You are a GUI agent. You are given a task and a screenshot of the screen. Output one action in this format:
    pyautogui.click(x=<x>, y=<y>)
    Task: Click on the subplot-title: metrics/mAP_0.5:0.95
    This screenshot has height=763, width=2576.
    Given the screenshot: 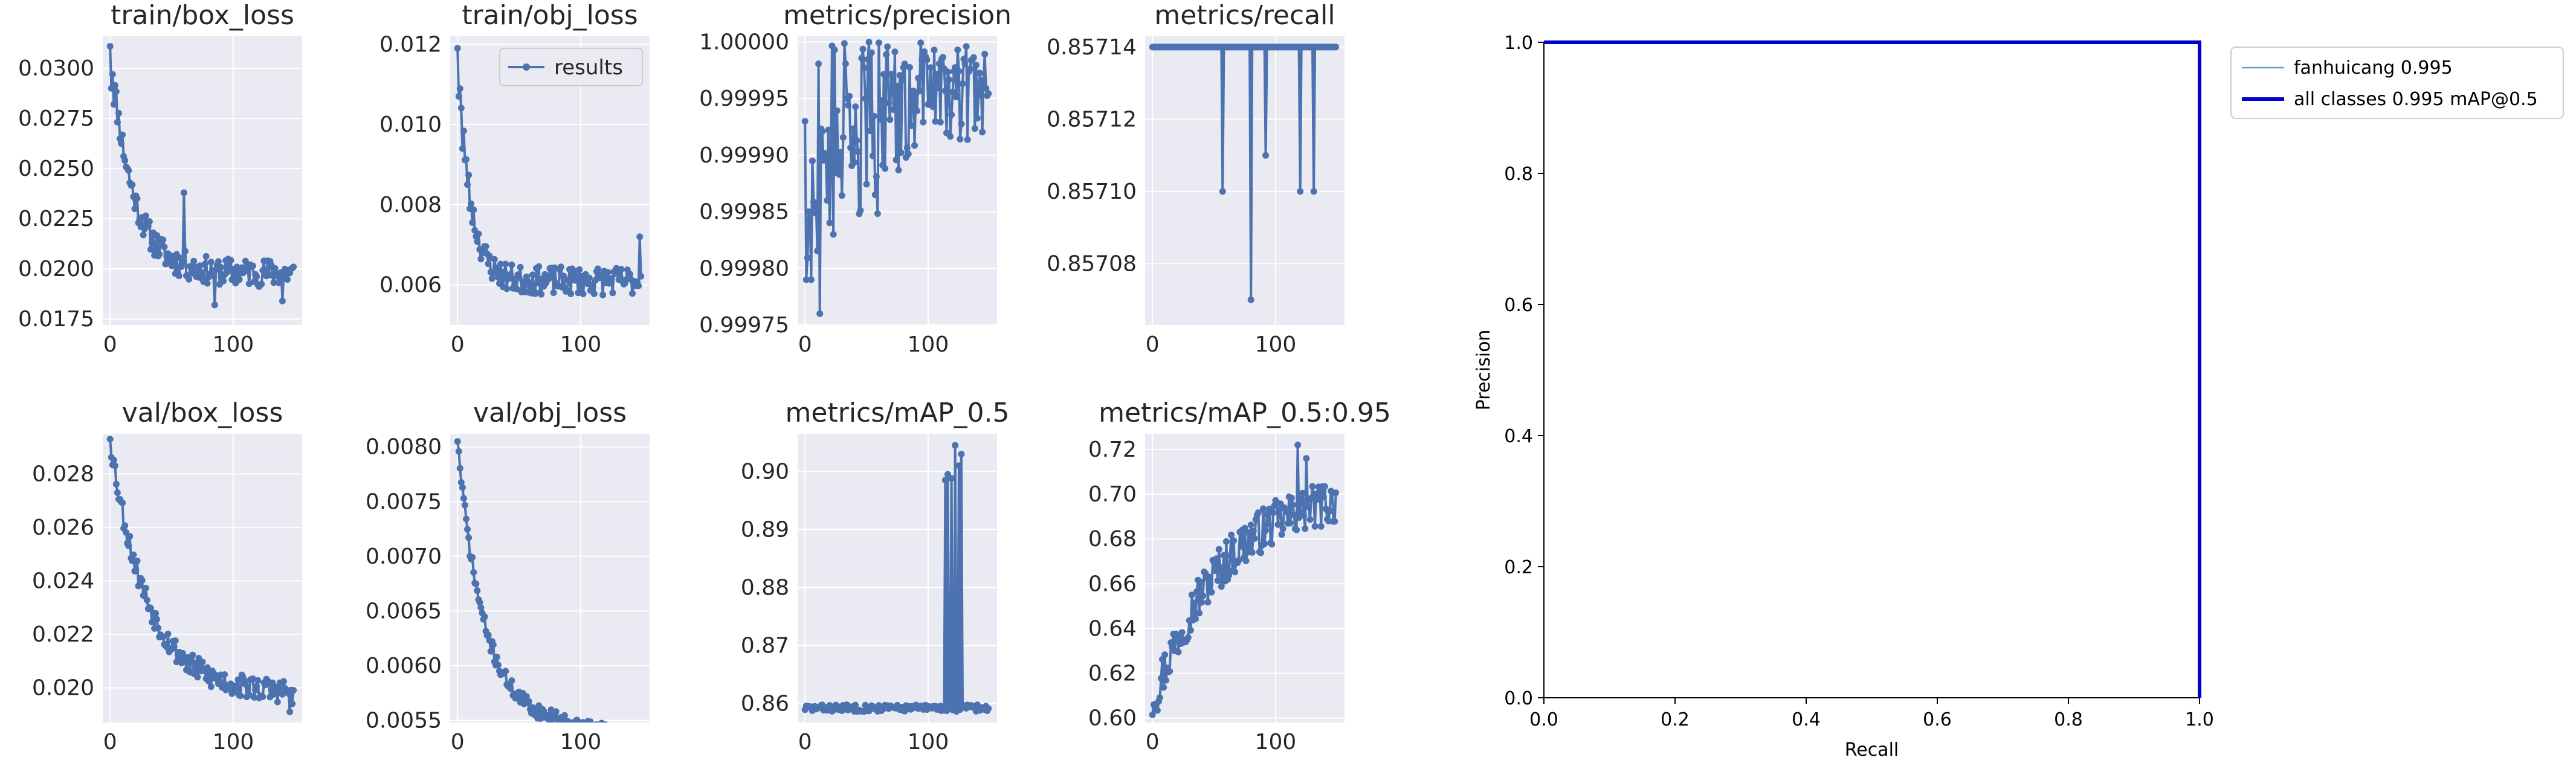 What is the action you would take?
    pyautogui.click(x=1245, y=413)
    